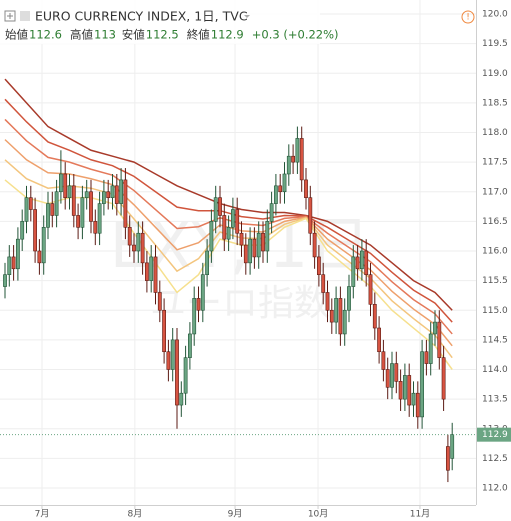 The width and height of the screenshot is (511, 521). Describe the element at coordinates (133, 35) in the screenshot. I see `ohlc-label: 安値` at that location.